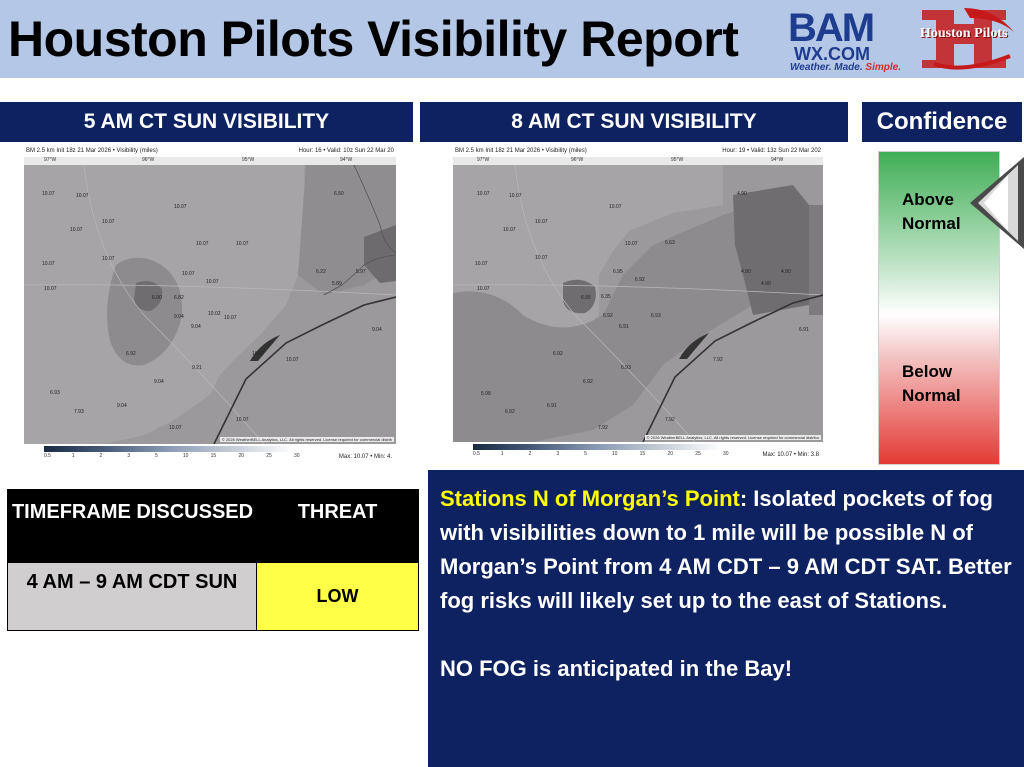  I want to click on confidence-above-label: Above Normal, so click(931, 211).